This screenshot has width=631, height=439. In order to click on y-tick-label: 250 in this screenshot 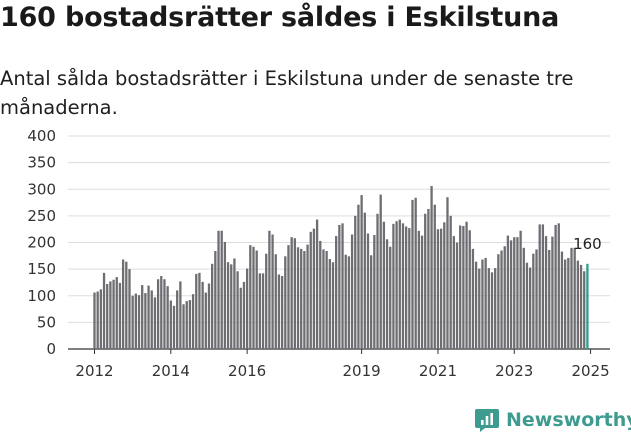, I will do `click(41, 216)`.